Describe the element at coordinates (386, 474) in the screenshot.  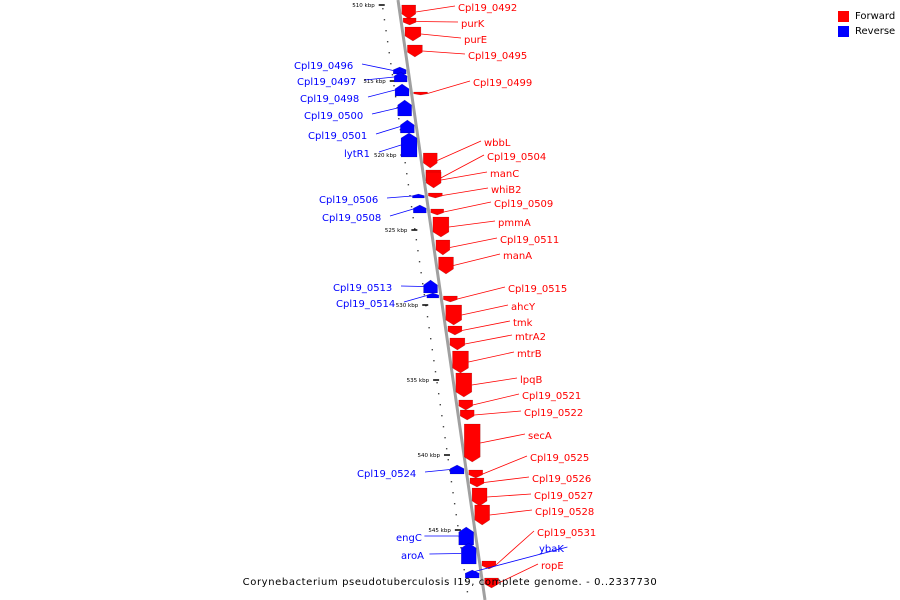
I see `gene-label: Cpl19_0524` at that location.